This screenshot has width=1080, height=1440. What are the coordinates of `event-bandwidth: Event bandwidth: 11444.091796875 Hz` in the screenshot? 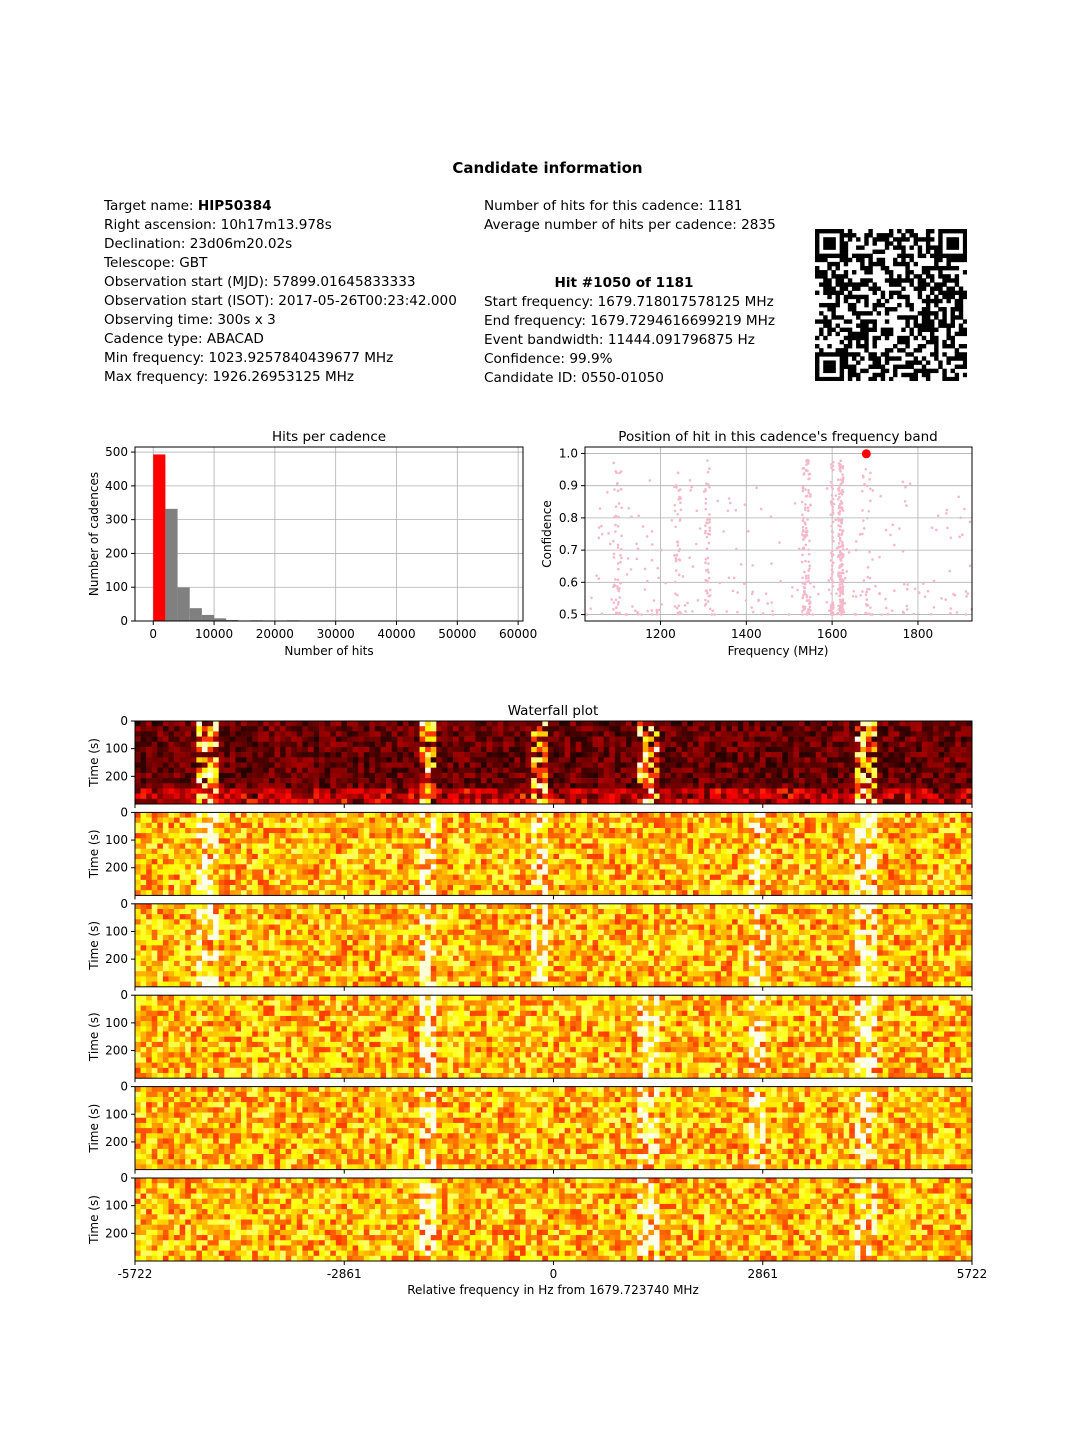 It's located at (619, 340).